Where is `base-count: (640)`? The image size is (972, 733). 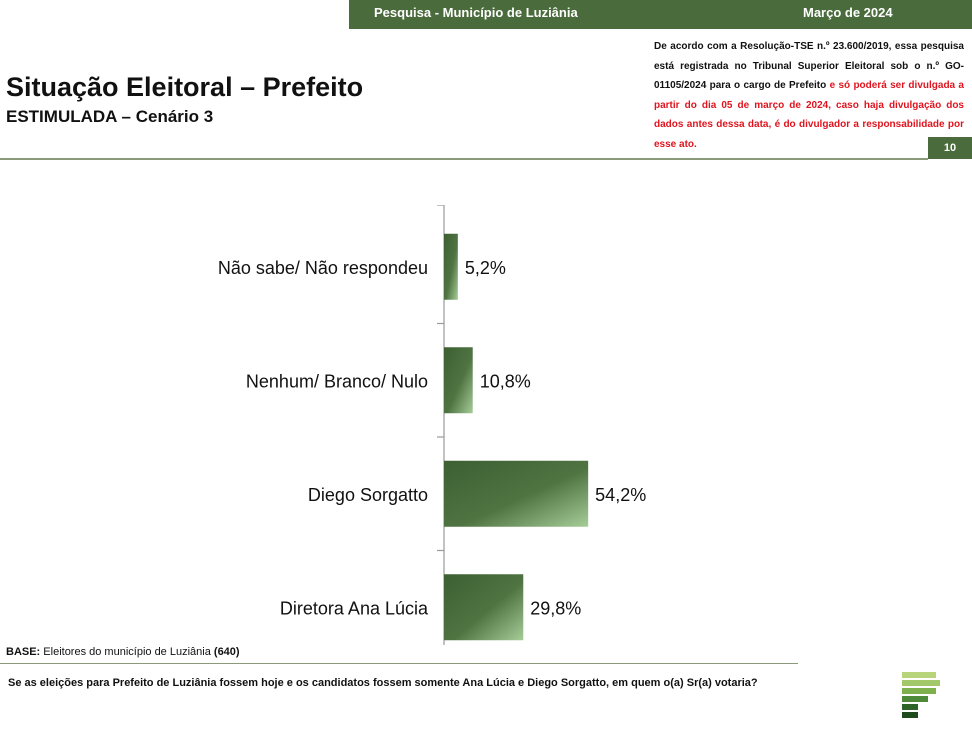 base-count: (640) is located at coordinates (226, 652).